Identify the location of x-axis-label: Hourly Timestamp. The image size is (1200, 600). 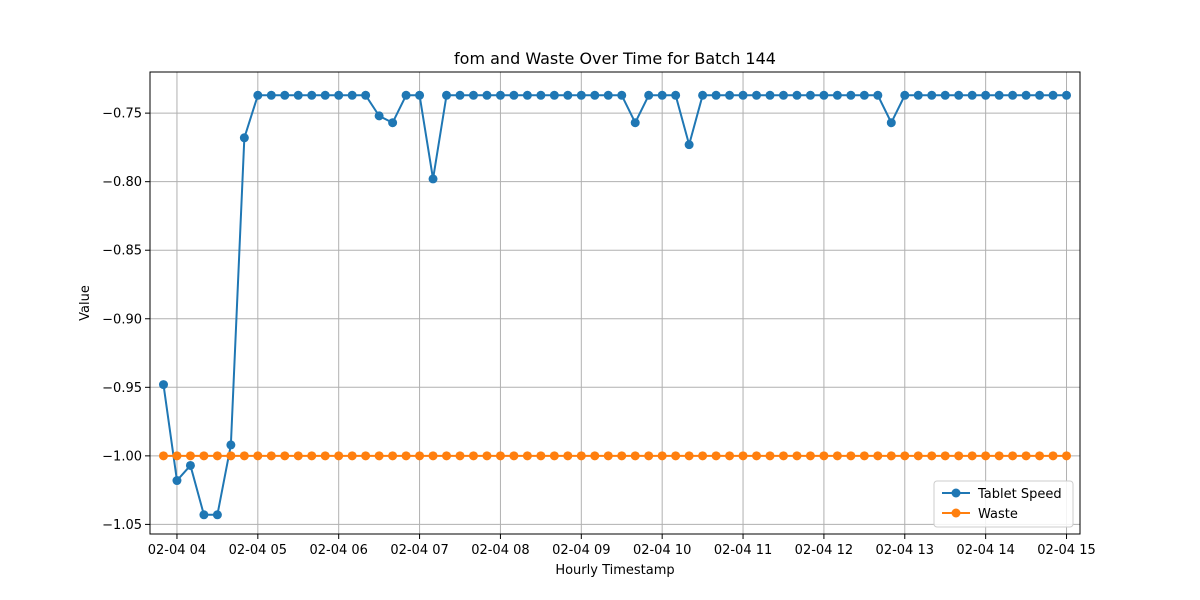
(614, 570).